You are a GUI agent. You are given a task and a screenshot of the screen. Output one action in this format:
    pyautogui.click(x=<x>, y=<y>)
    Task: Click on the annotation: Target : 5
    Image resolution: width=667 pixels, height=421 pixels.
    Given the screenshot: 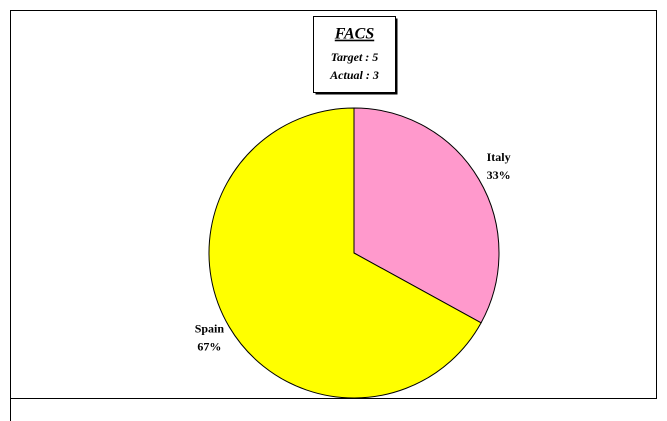 What is the action you would take?
    pyautogui.click(x=355, y=57)
    